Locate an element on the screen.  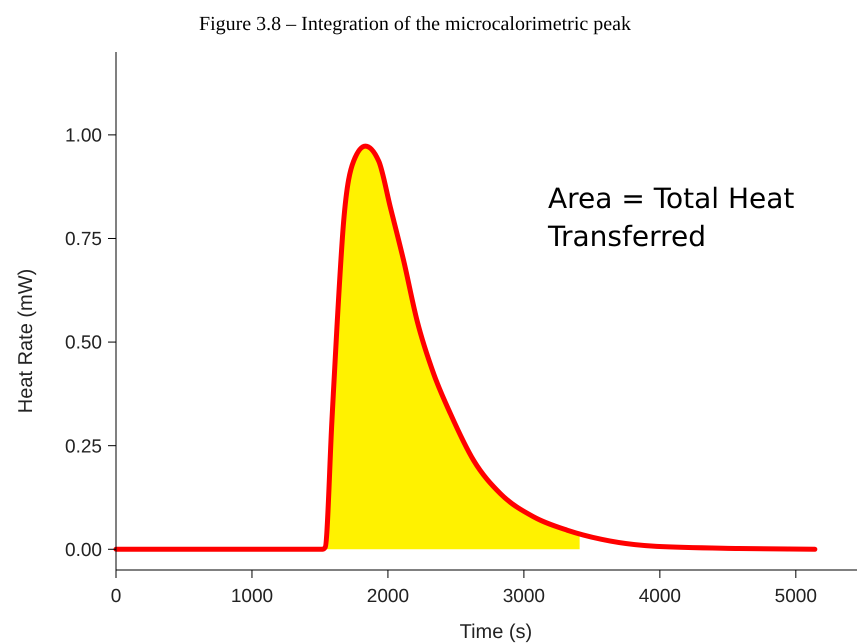
x-tick-label: 4000 is located at coordinates (659, 596).